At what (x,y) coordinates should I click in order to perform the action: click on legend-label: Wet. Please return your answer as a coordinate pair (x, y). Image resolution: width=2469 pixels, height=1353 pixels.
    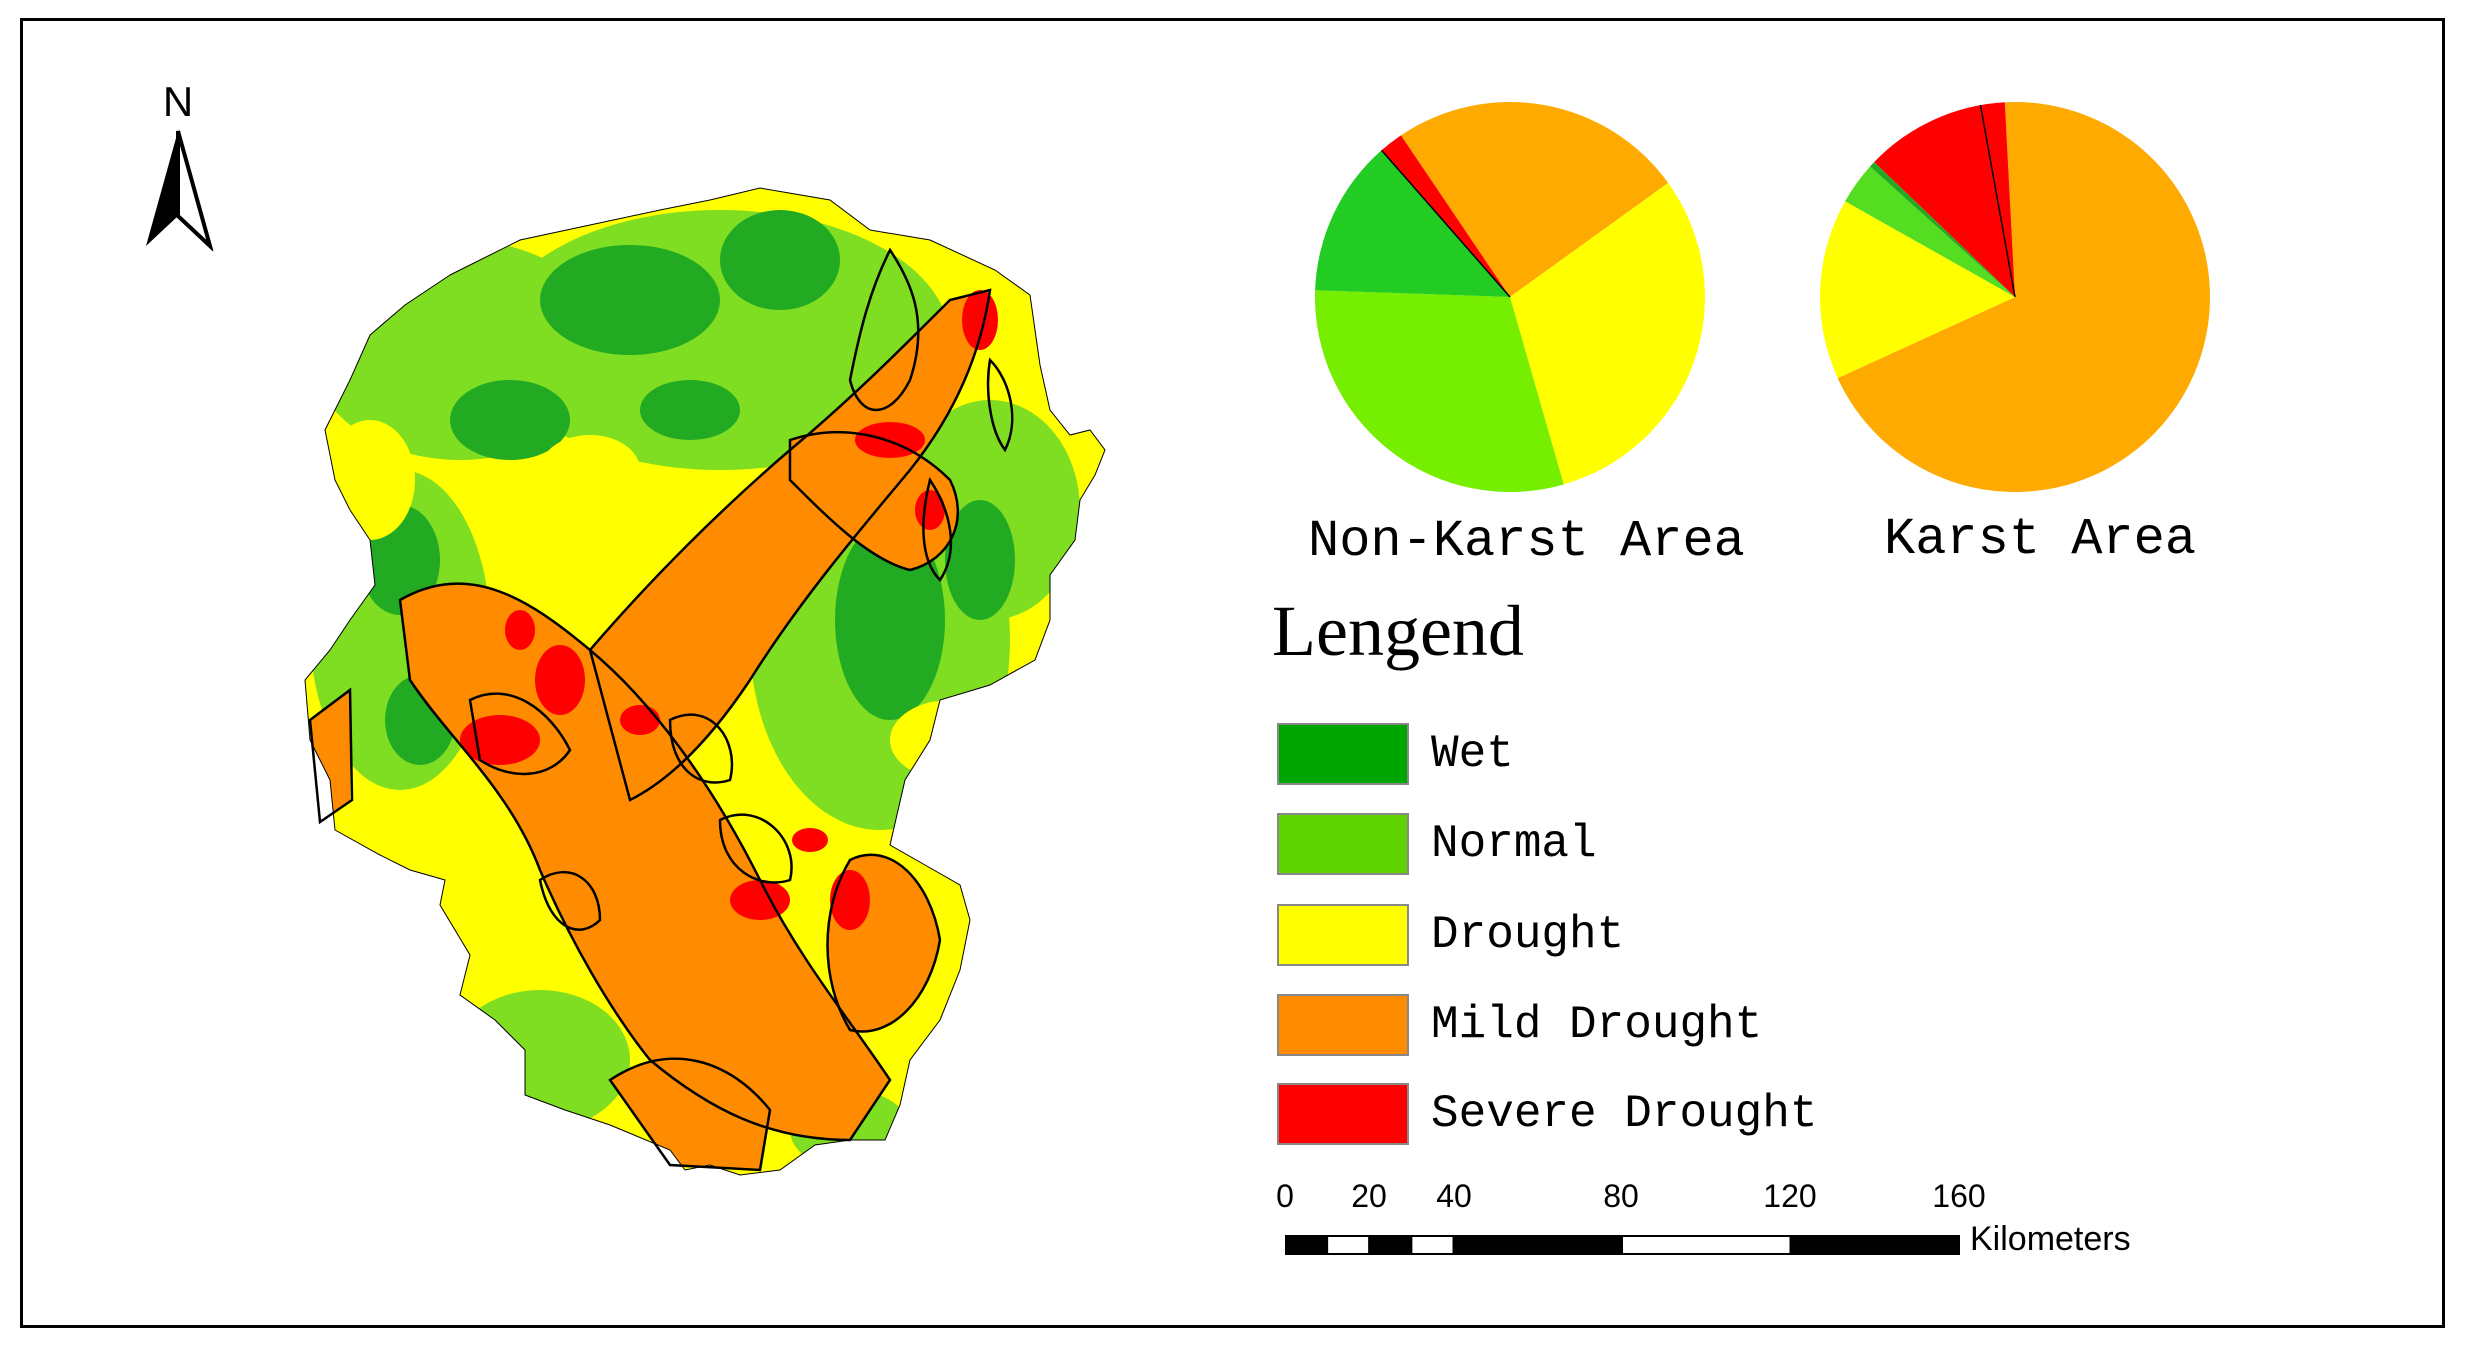
    Looking at the image, I should click on (1472, 754).